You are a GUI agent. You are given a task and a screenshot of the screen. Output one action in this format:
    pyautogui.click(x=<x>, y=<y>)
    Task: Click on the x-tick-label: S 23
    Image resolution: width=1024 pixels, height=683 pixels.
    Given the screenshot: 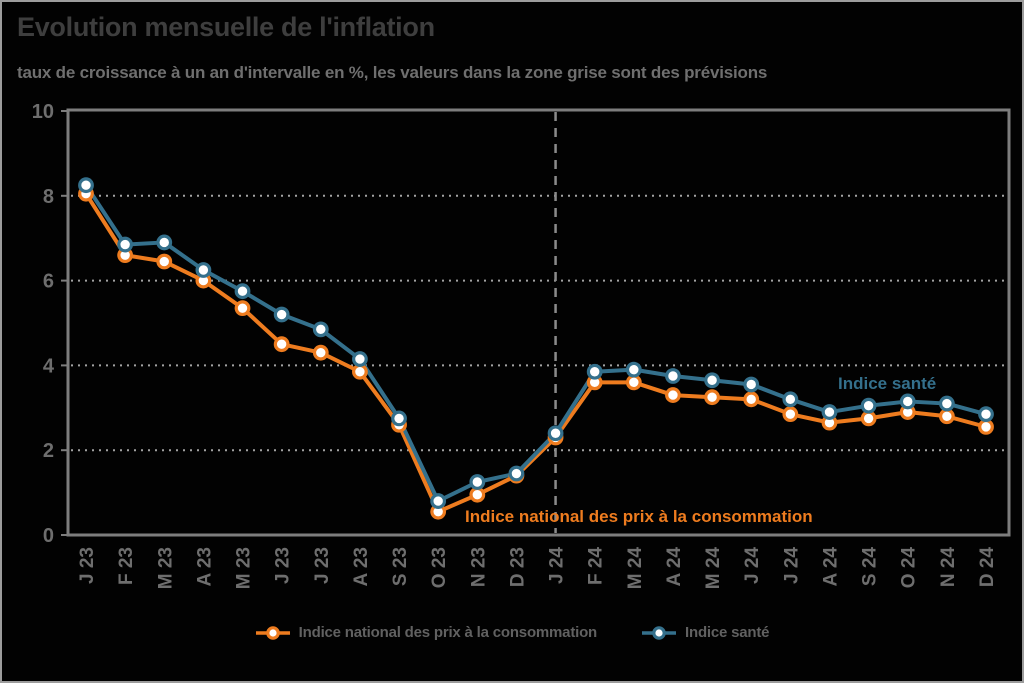 What is the action you would take?
    pyautogui.click(x=400, y=566)
    